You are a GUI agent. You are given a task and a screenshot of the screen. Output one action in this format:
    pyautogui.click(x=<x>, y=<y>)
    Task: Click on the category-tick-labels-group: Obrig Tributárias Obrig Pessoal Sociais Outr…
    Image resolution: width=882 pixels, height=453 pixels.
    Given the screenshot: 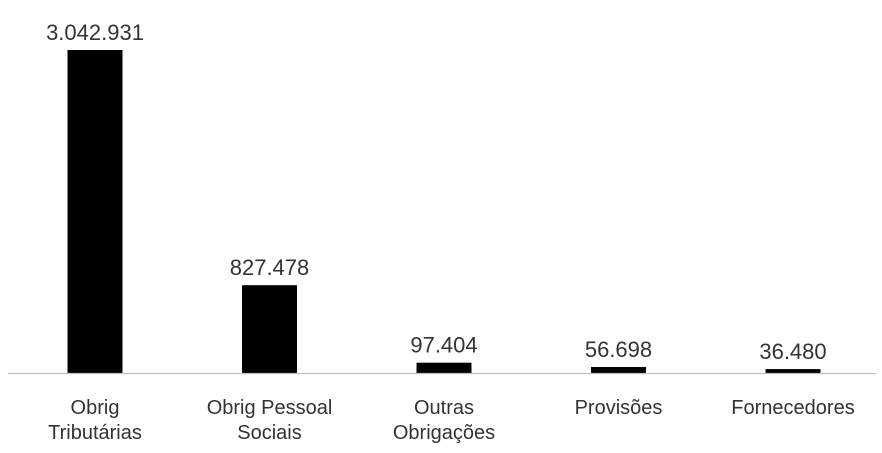 What is the action you would take?
    pyautogui.click(x=451, y=420)
    